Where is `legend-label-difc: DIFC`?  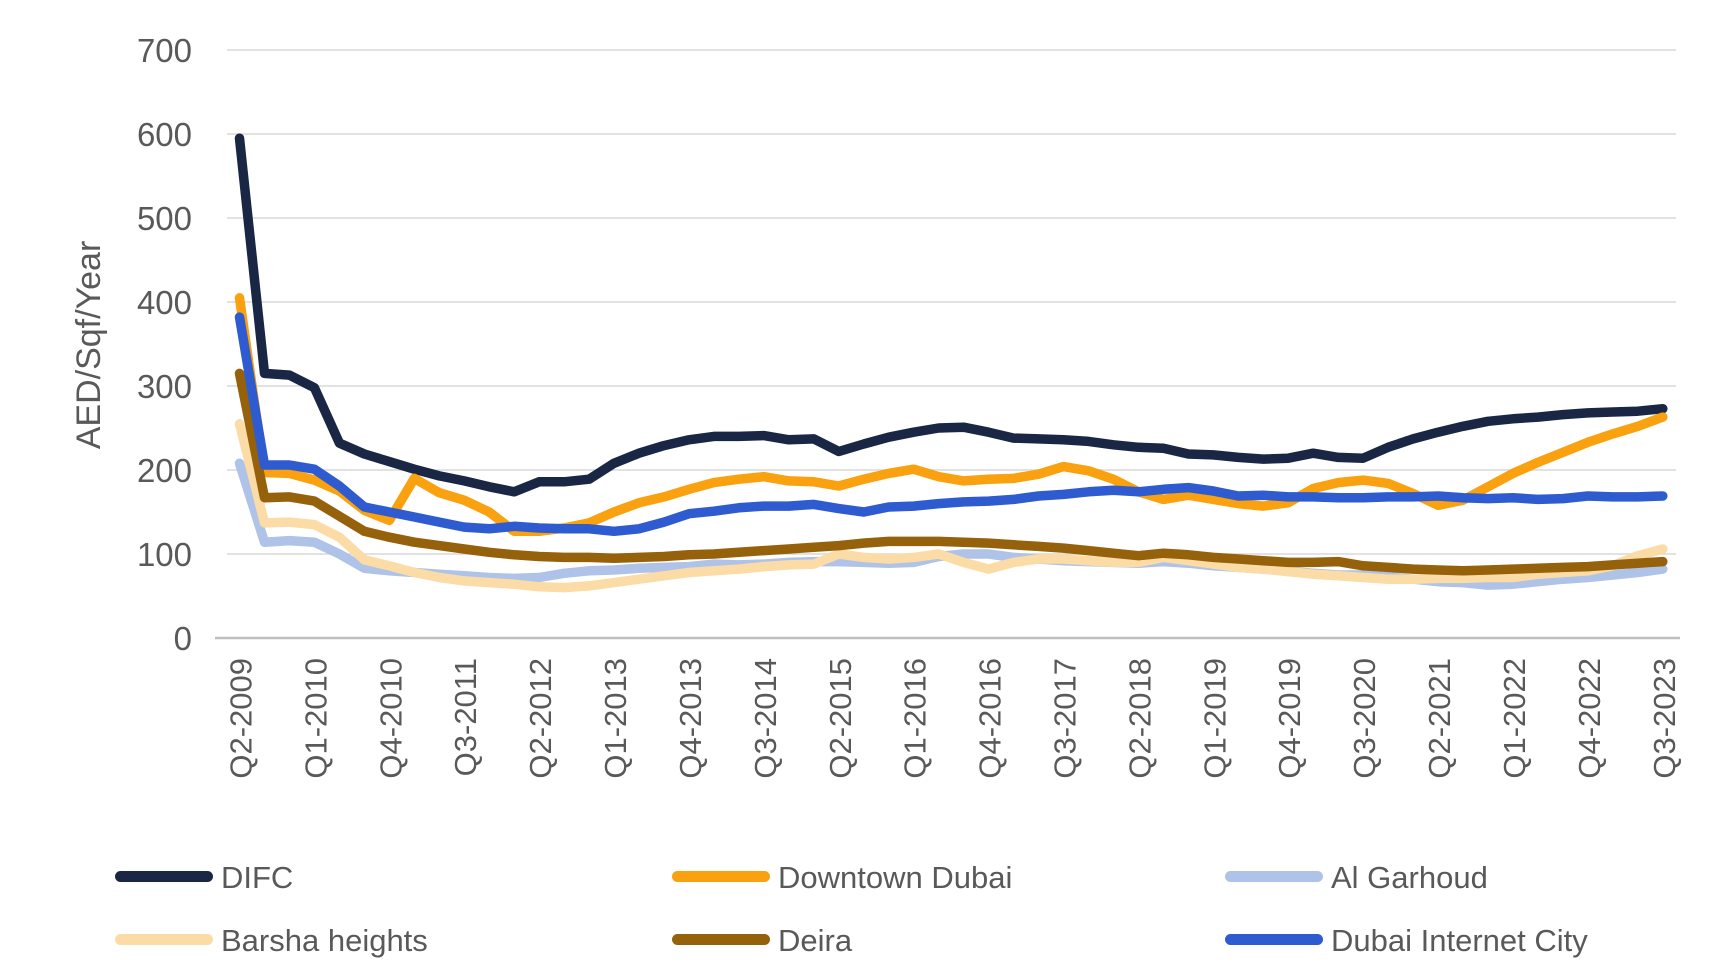 legend-label-difc: DIFC is located at coordinates (257, 877).